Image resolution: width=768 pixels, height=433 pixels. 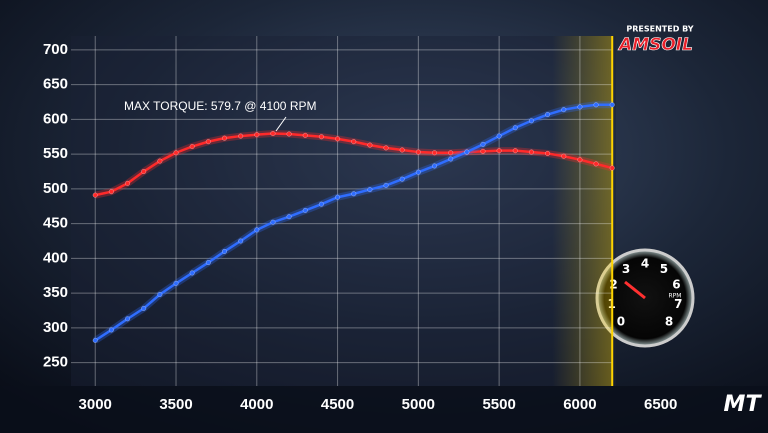 What do you see at coordinates (613, 284) in the screenshot?
I see `gauge-digit: 2` at bounding box center [613, 284].